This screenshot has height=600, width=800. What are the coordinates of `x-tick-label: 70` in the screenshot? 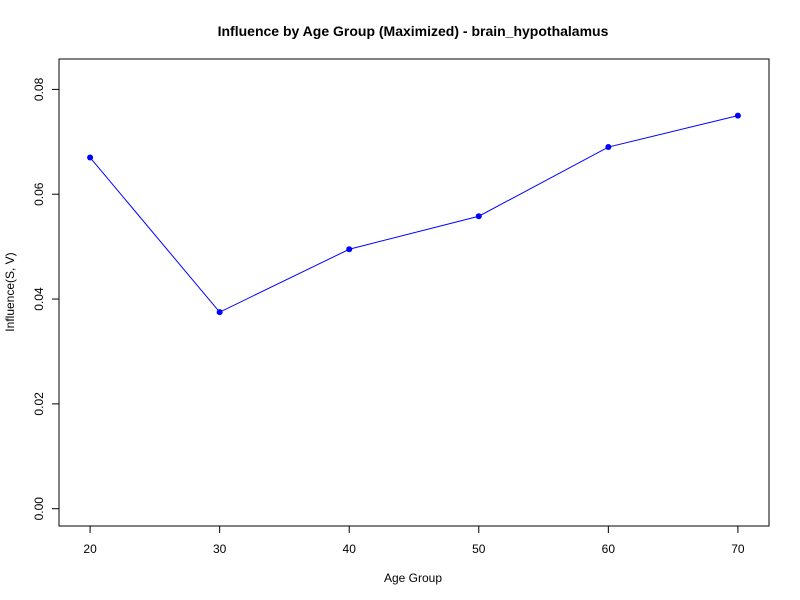 It's located at (738, 549).